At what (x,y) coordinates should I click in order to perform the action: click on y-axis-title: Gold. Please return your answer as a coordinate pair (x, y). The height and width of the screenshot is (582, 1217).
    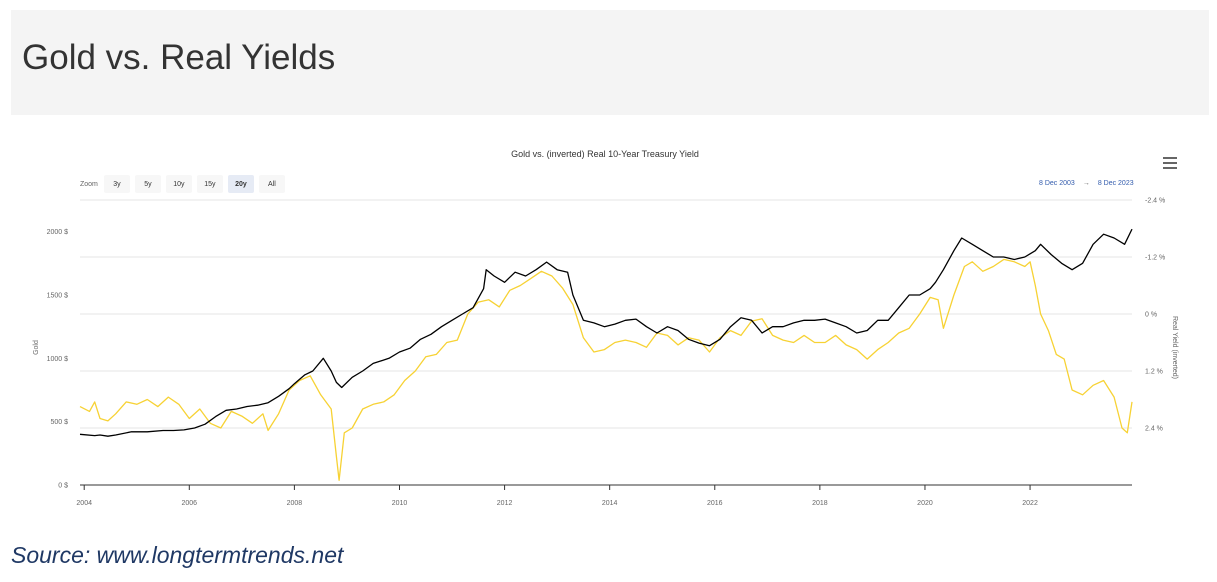
    Looking at the image, I should click on (36, 347).